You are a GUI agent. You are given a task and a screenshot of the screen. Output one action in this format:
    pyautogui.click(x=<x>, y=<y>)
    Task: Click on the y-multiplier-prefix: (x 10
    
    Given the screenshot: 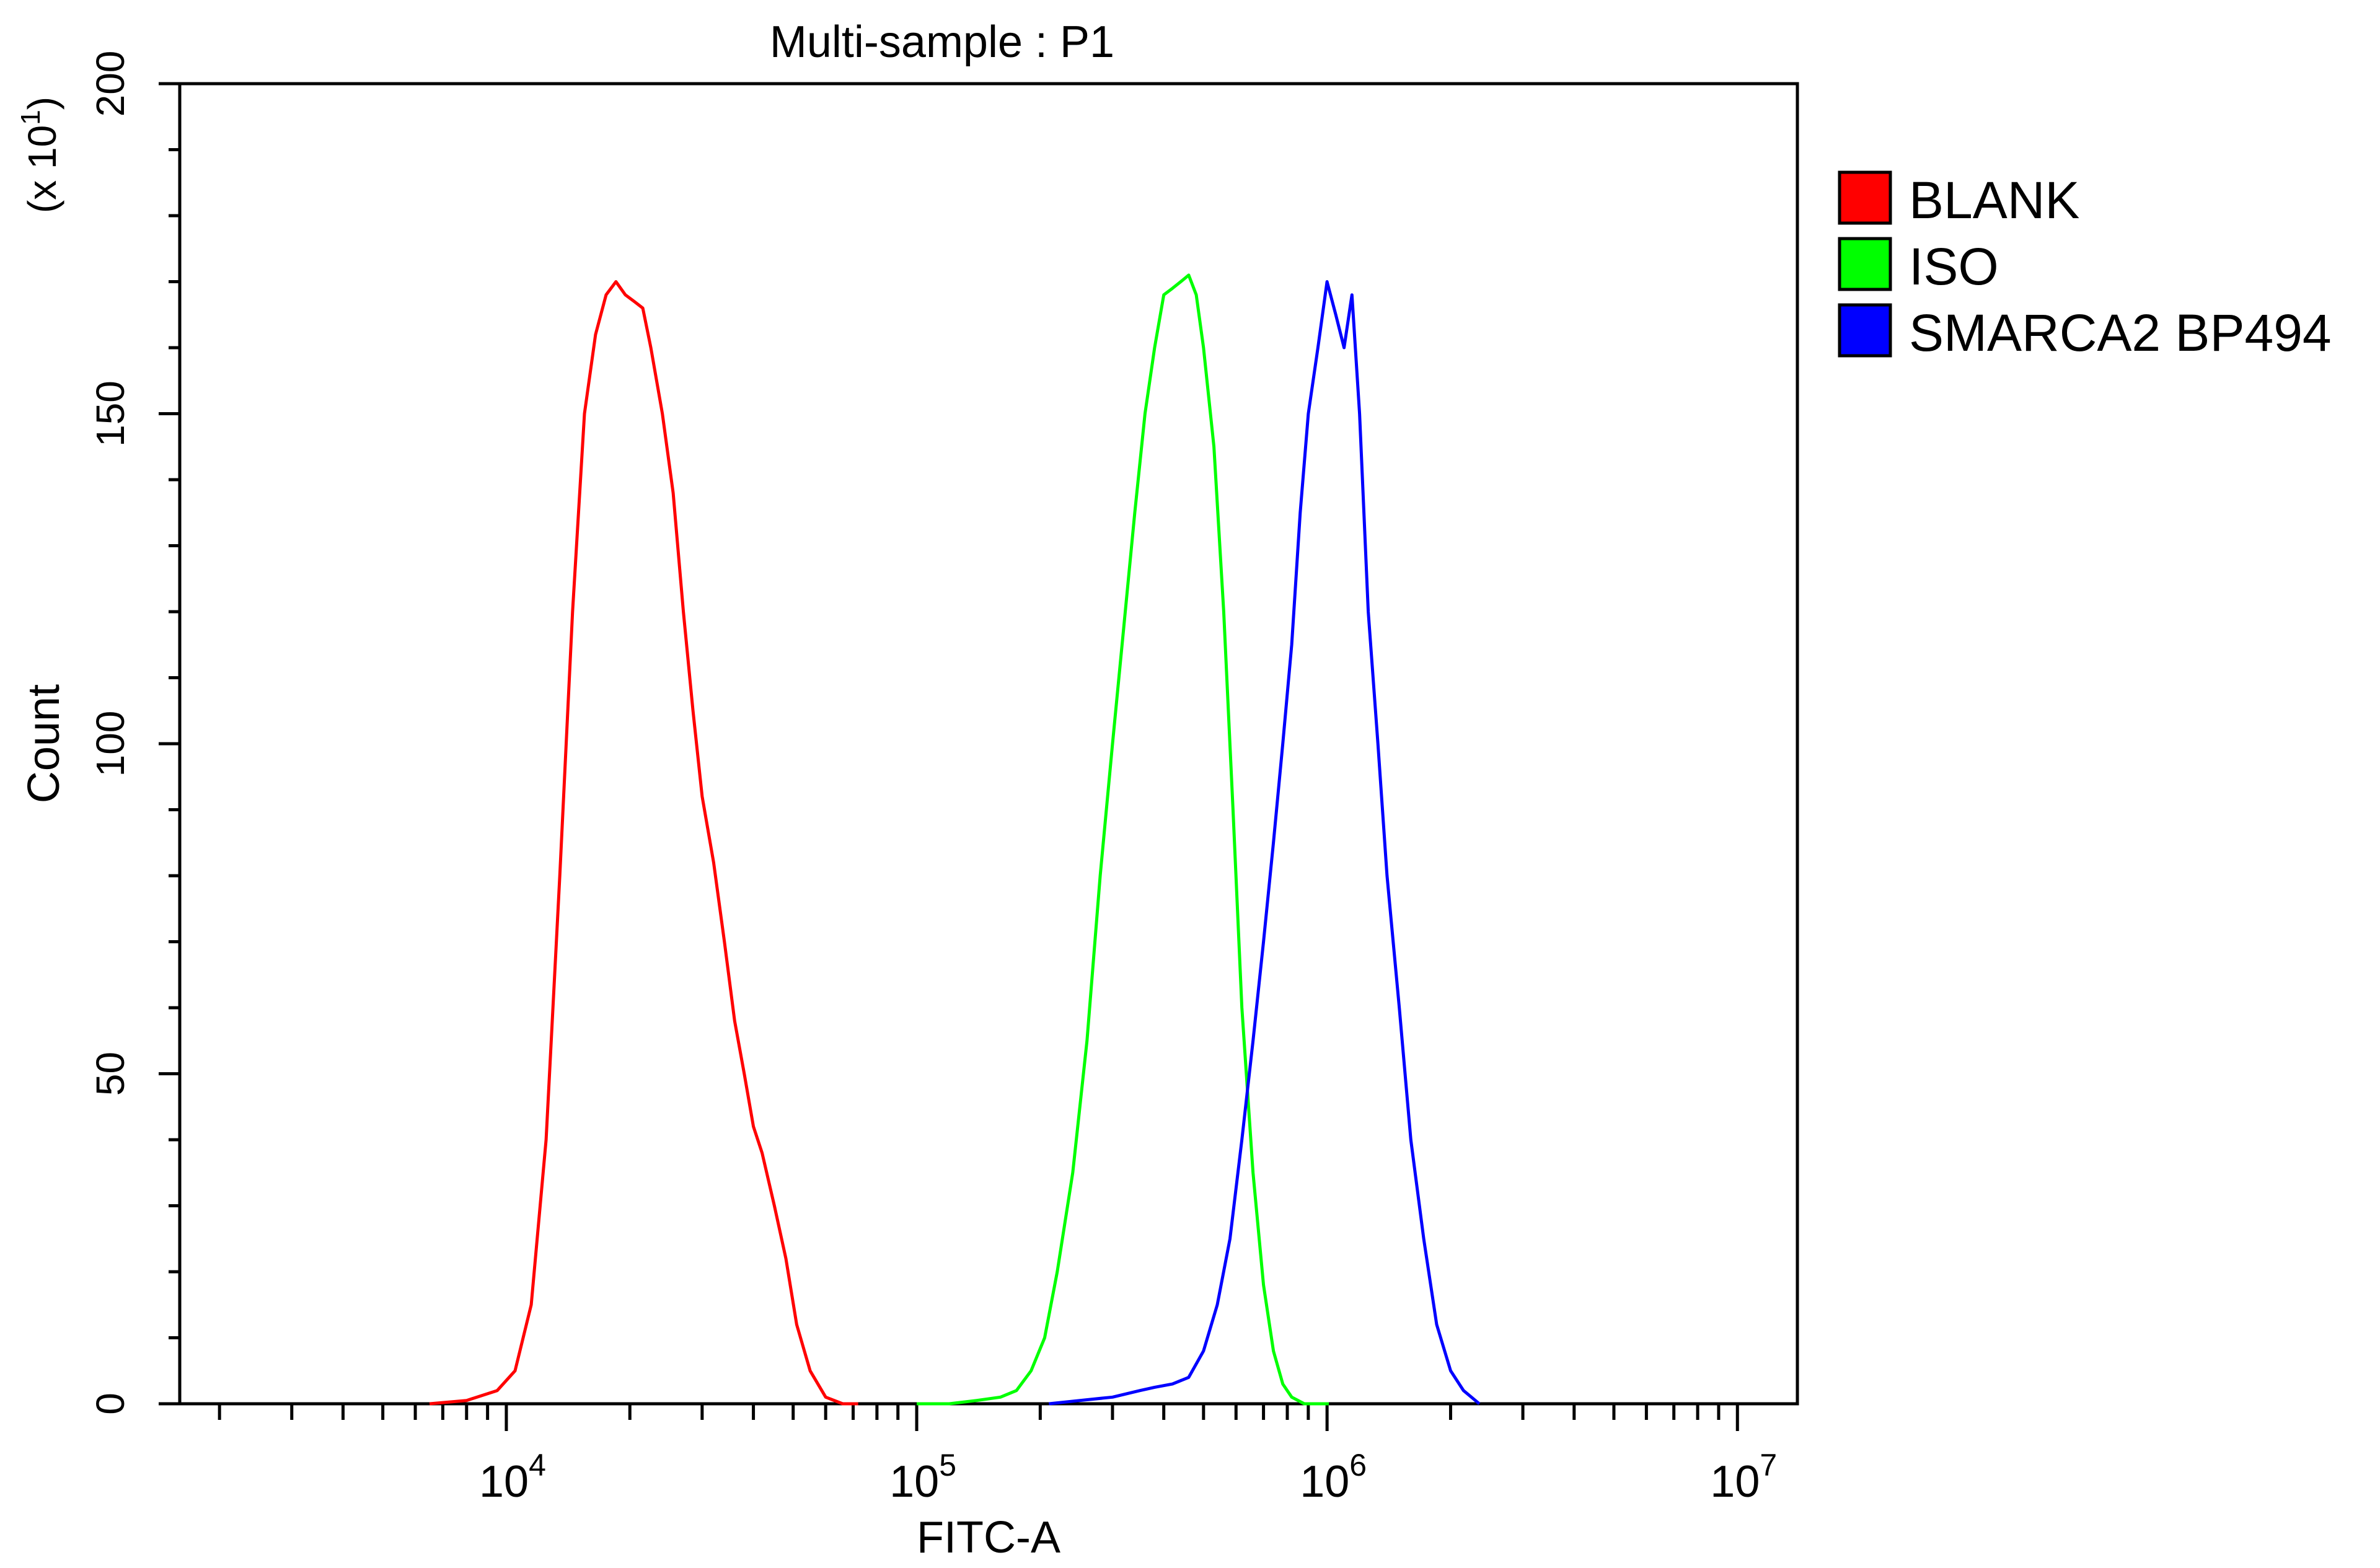 What is the action you would take?
    pyautogui.click(x=42, y=169)
    